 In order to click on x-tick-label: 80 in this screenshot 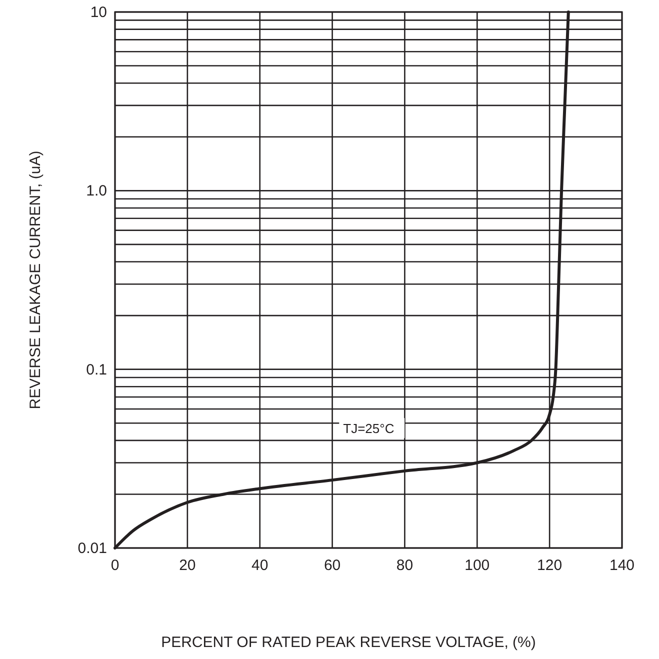, I will do `click(405, 565)`.